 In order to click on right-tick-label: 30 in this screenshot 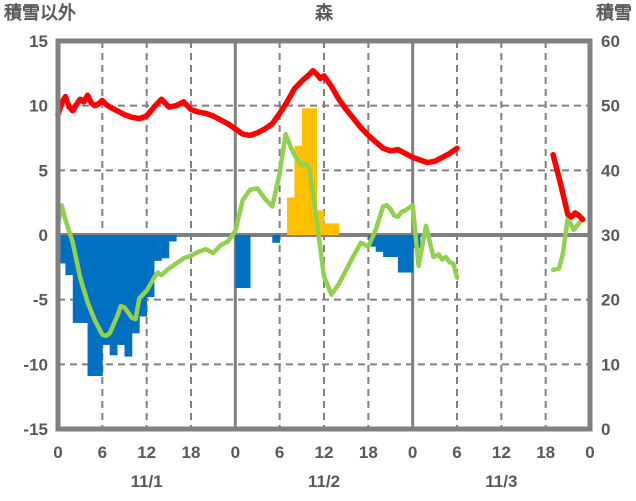, I will do `click(610, 235)`.